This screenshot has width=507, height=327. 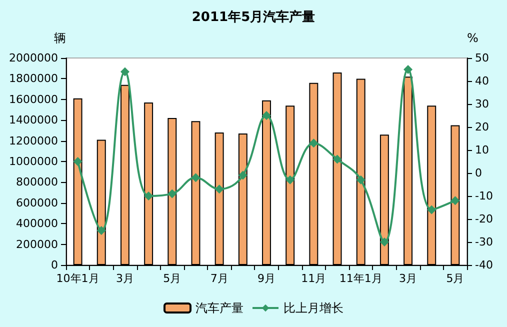 What do you see at coordinates (219, 278) in the screenshot?
I see `x-tick-label: 7月` at bounding box center [219, 278].